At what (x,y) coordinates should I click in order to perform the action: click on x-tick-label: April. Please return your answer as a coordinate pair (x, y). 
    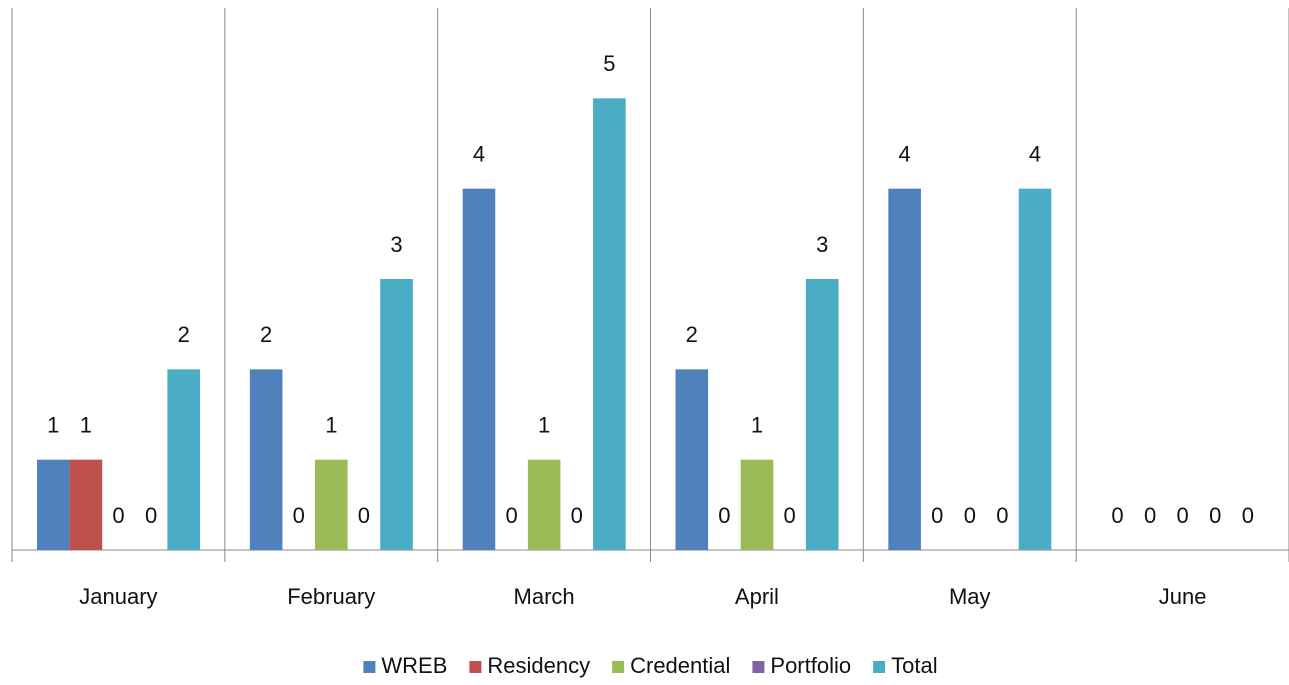
    Looking at the image, I should click on (757, 596).